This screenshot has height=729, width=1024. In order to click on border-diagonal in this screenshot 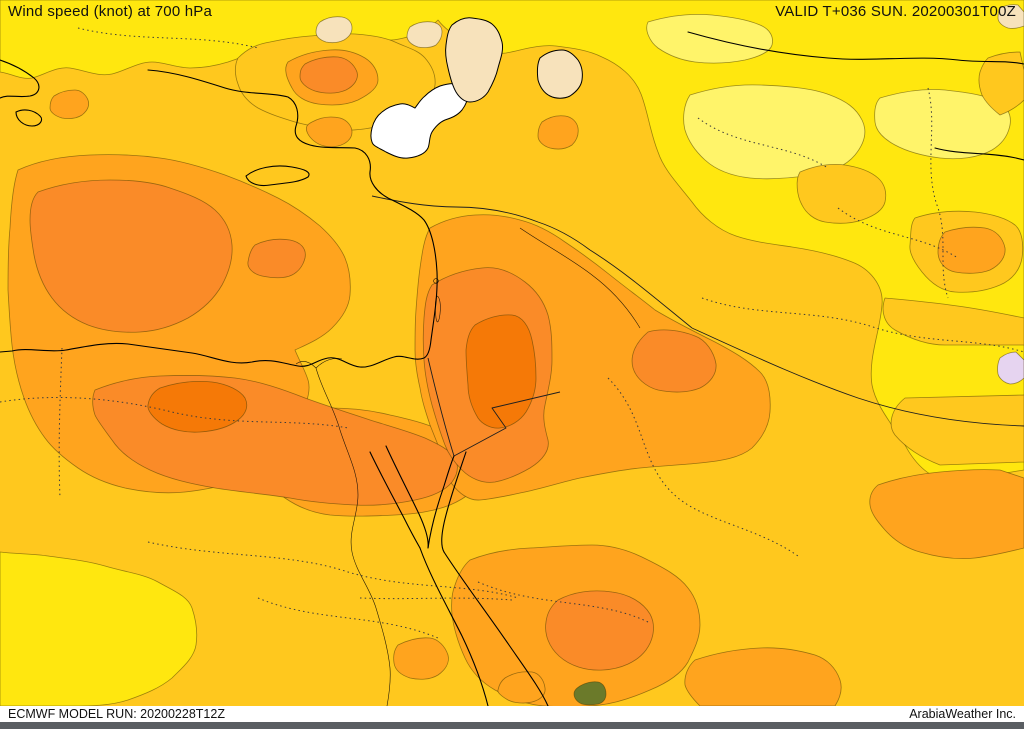, I will do `click(441, 407)`.